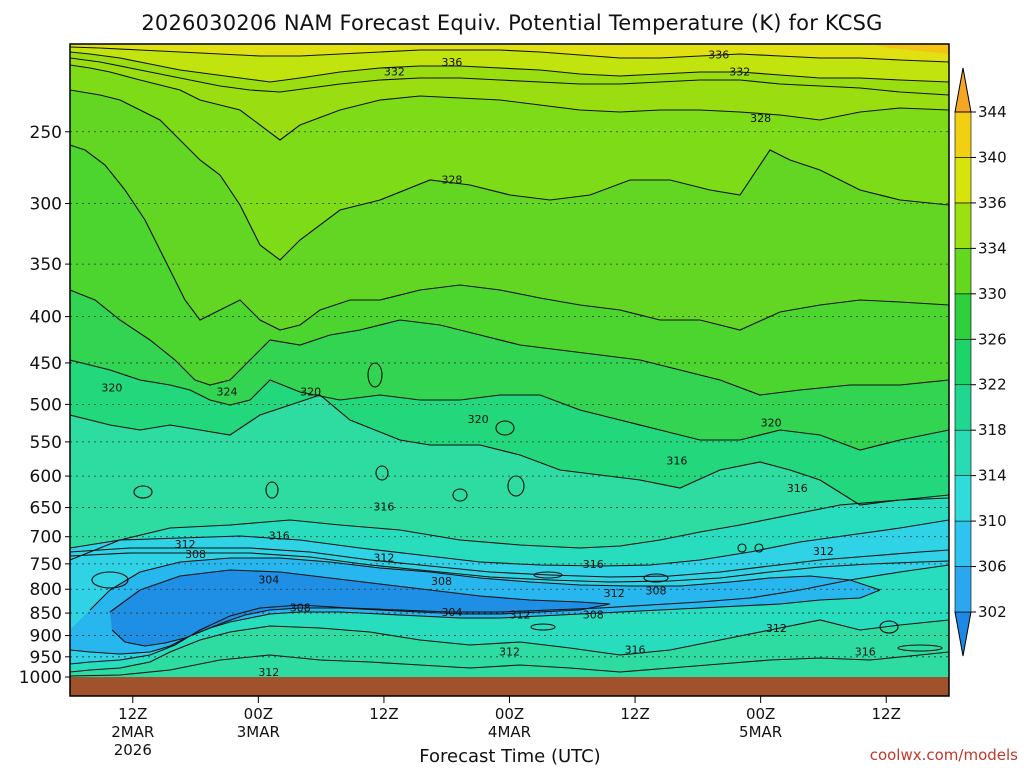 Image resolution: width=1024 pixels, height=768 pixels. I want to click on contour-label: 336, so click(718, 55).